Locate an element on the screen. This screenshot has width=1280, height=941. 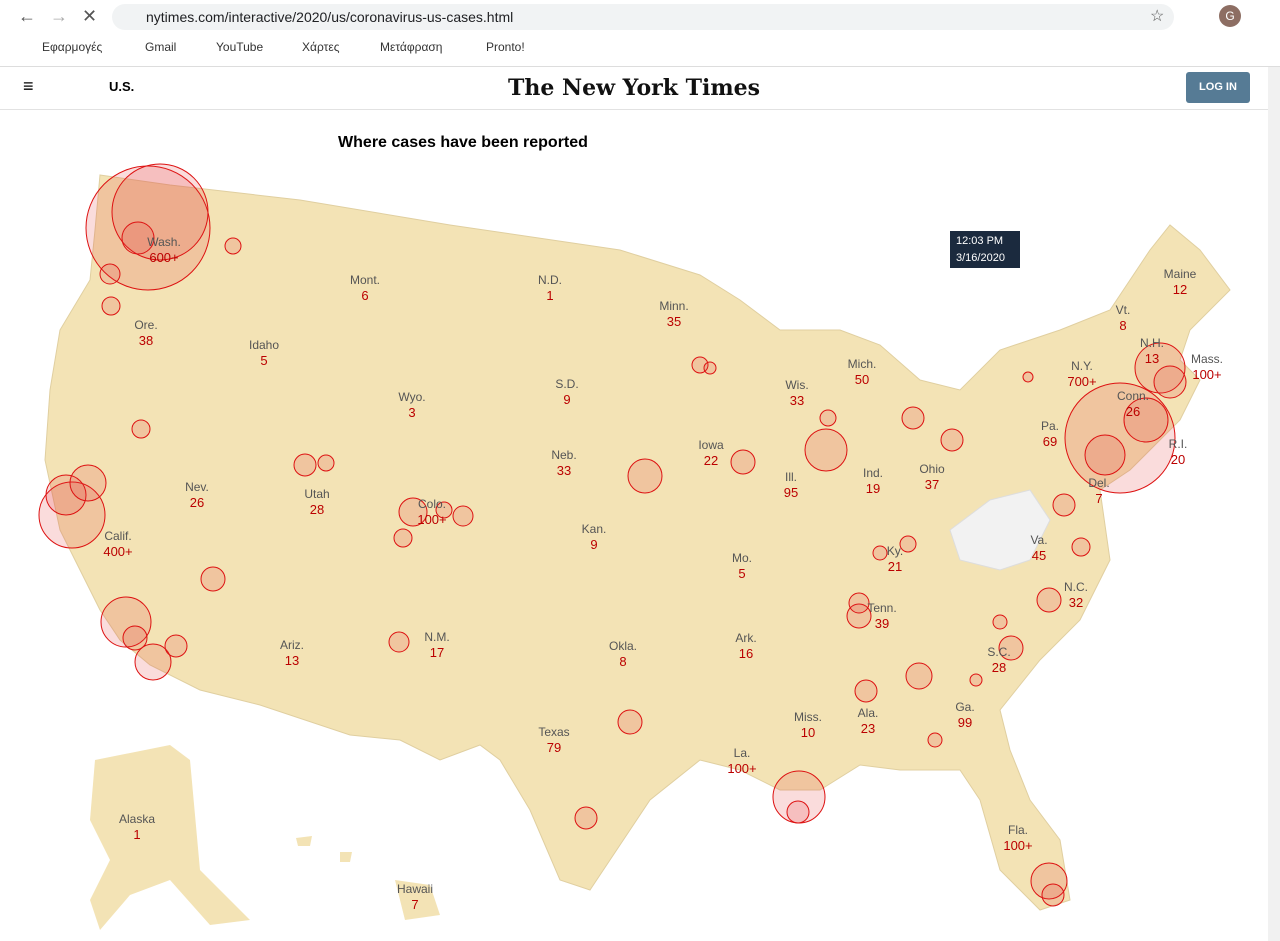
state-name: Conn. is located at coordinates (1133, 396).